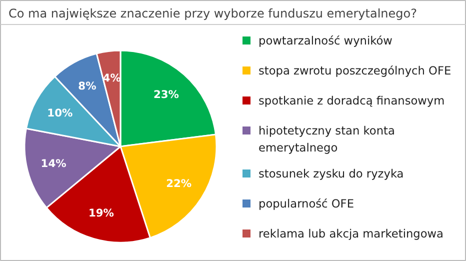 This screenshot has height=261, width=466. What do you see at coordinates (212, 13) in the screenshot?
I see `chart-title: Co ma największe znaczenie przy wyborze funduszu emerytalnego?` at bounding box center [212, 13].